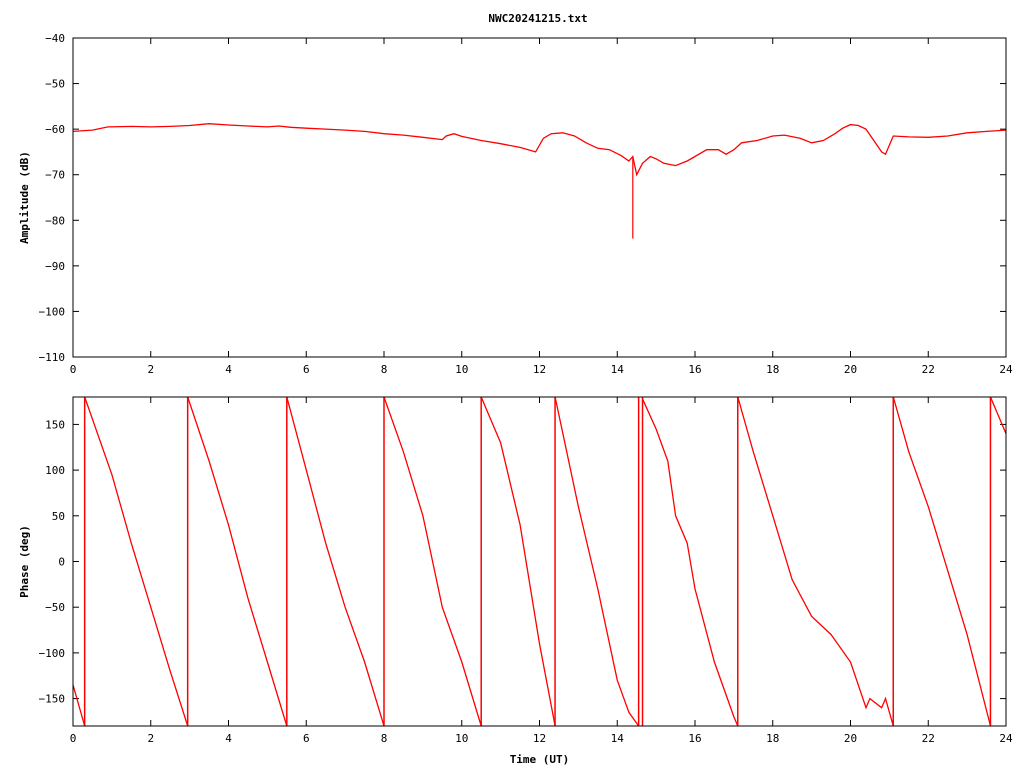  I want to click on y-tick-label: 150, so click(55, 424).